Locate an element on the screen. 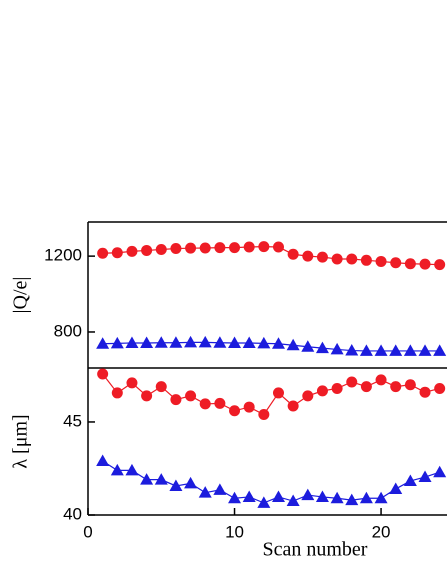  y-tick-label: 40 is located at coordinates (72, 513).